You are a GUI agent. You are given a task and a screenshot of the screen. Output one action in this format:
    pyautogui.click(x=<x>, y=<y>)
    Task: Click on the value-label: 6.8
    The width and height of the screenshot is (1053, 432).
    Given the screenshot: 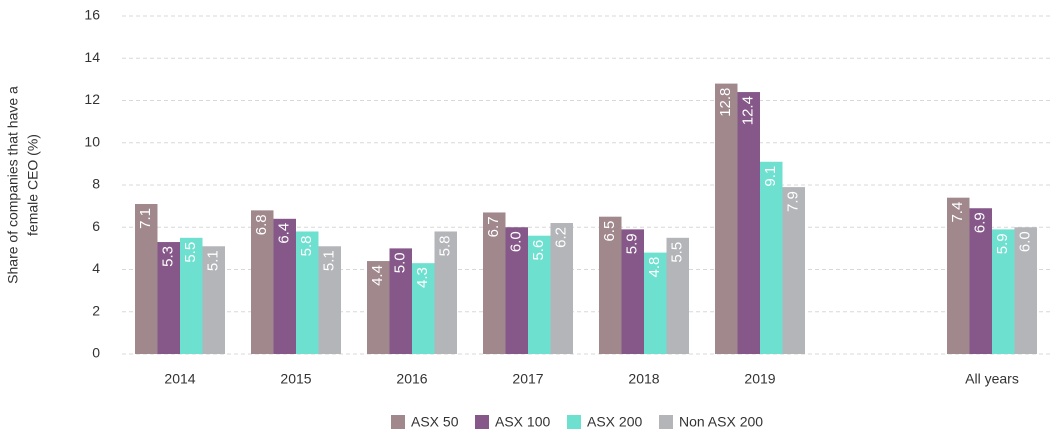 What is the action you would take?
    pyautogui.click(x=261, y=224)
    